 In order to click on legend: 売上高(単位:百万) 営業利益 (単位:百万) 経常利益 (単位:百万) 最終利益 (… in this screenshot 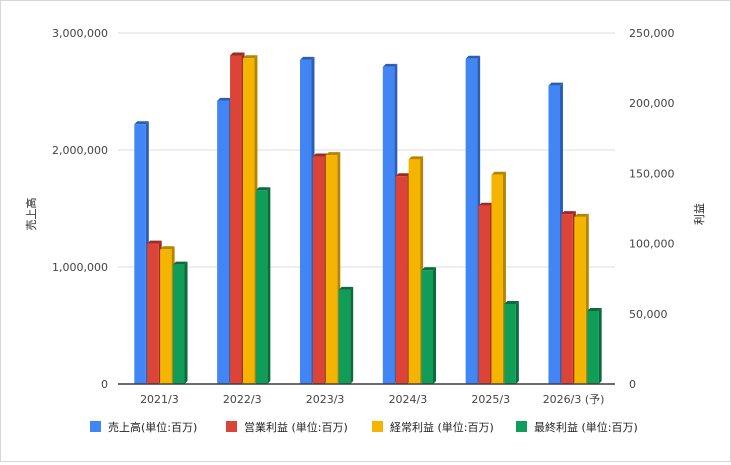, I will do `click(364, 427)`.